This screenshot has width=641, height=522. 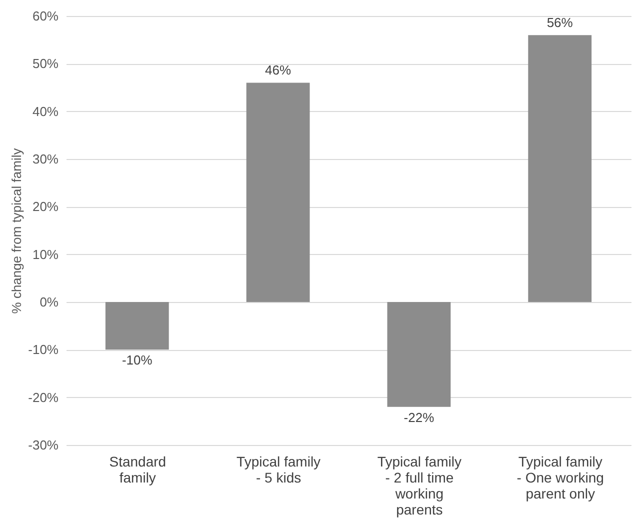 I want to click on y-tick-label: 0%, so click(x=49, y=302).